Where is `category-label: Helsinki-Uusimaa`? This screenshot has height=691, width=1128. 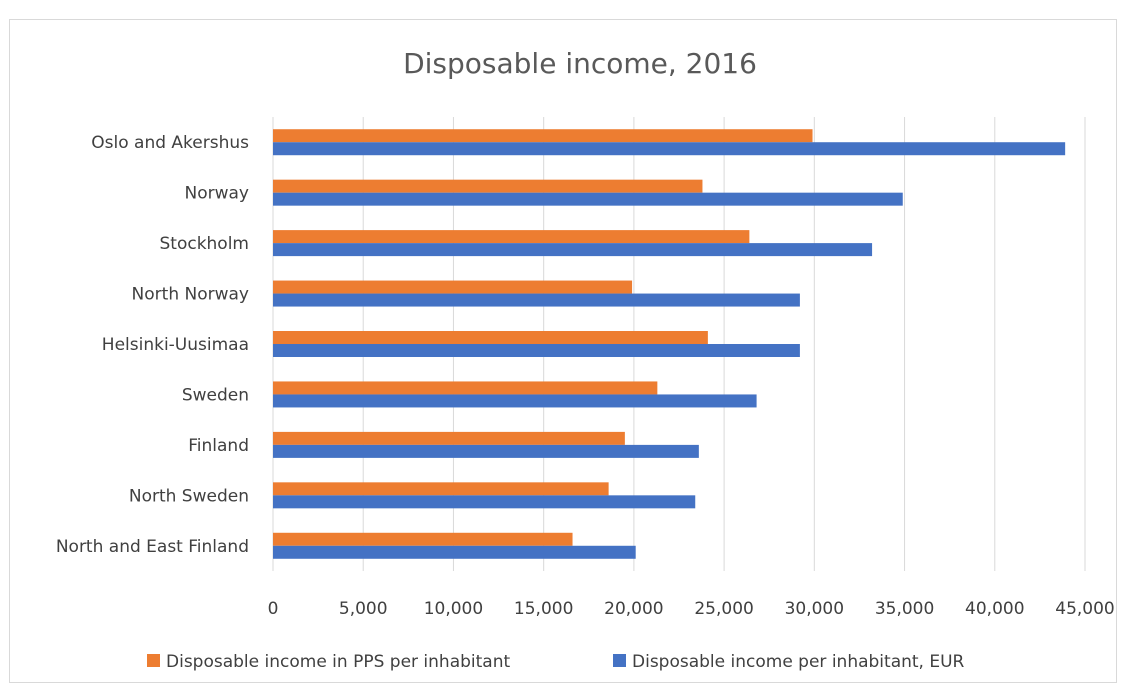 category-label: Helsinki-Uusimaa is located at coordinates (175, 345).